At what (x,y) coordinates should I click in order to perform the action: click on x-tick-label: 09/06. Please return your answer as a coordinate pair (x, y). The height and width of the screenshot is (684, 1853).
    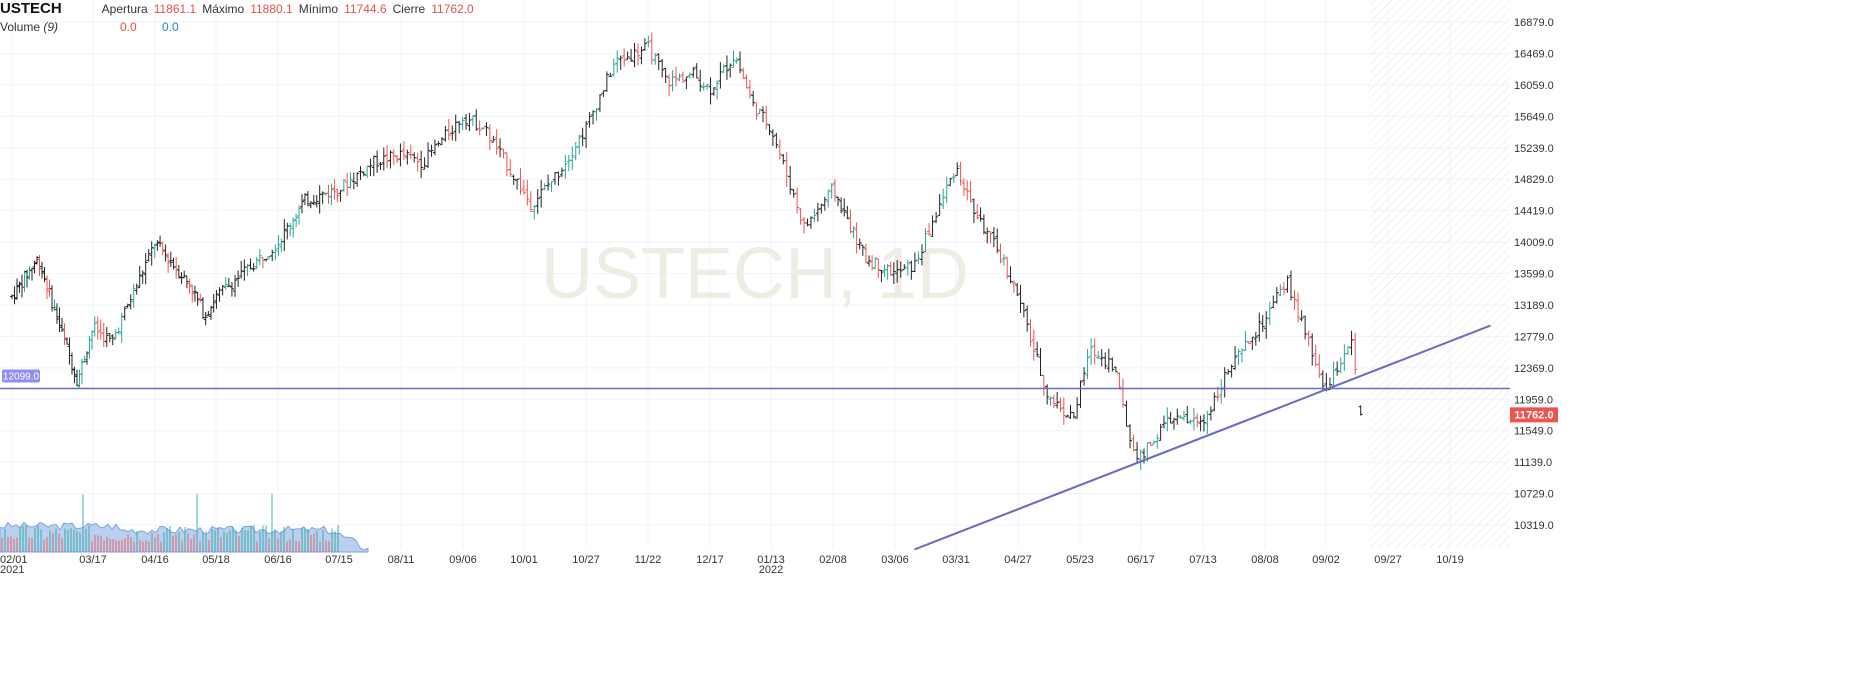
    Looking at the image, I should click on (463, 560).